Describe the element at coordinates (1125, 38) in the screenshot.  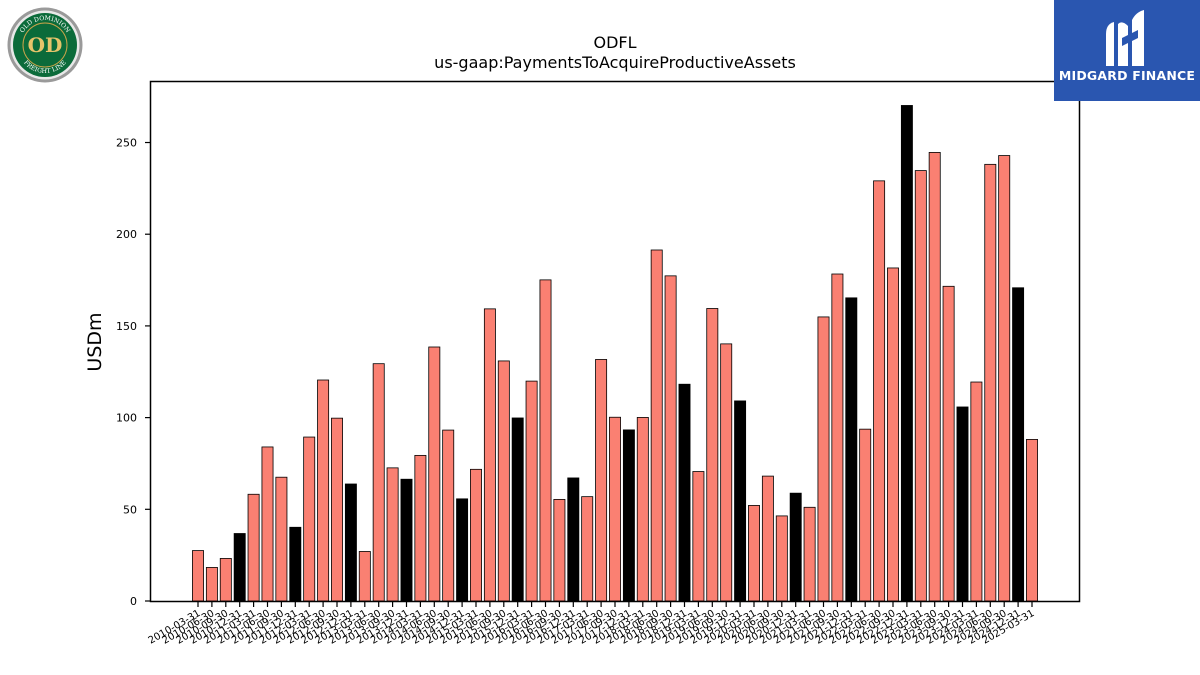
I see `midgard-mark-icon` at that location.